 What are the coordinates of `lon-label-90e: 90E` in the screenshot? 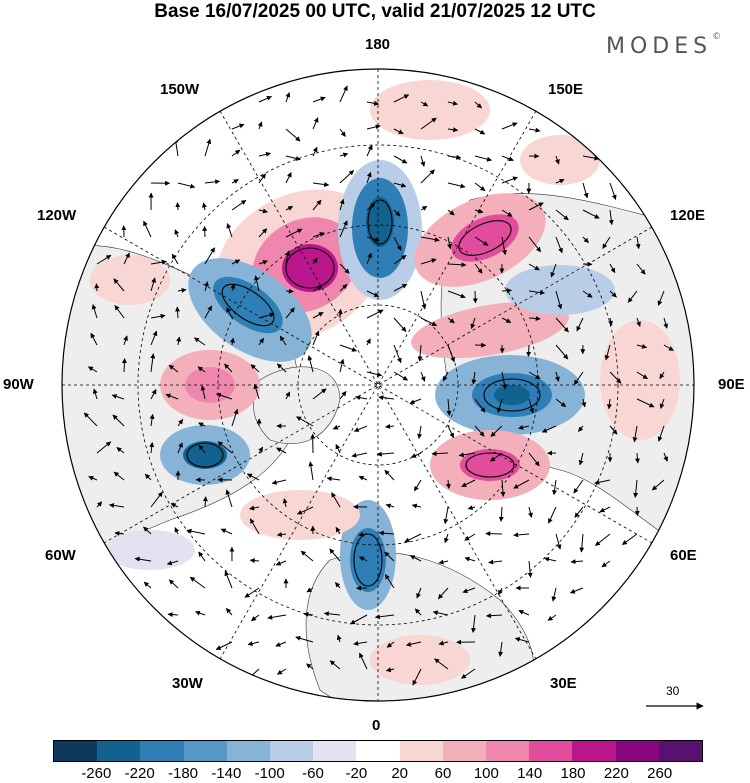 It's located at (731, 384).